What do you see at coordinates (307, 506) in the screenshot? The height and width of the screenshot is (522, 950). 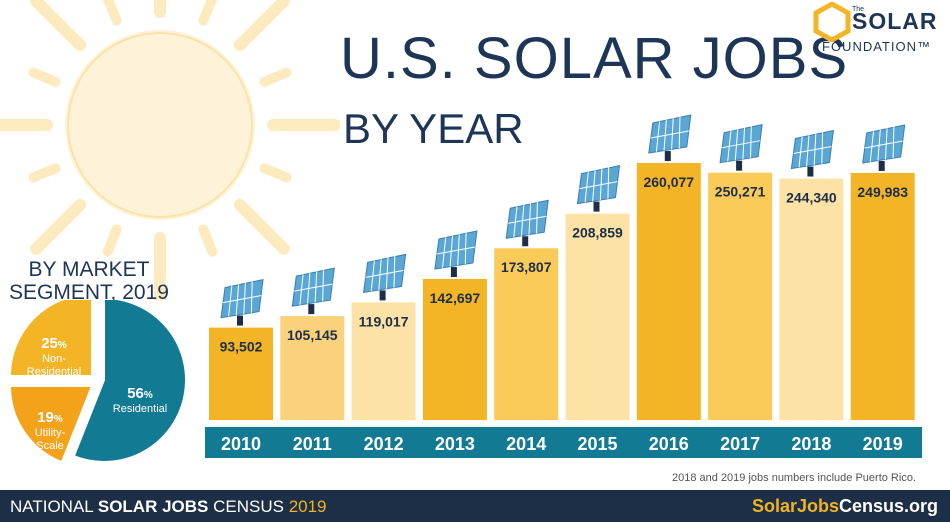 I see `footer-year: 2019` at bounding box center [307, 506].